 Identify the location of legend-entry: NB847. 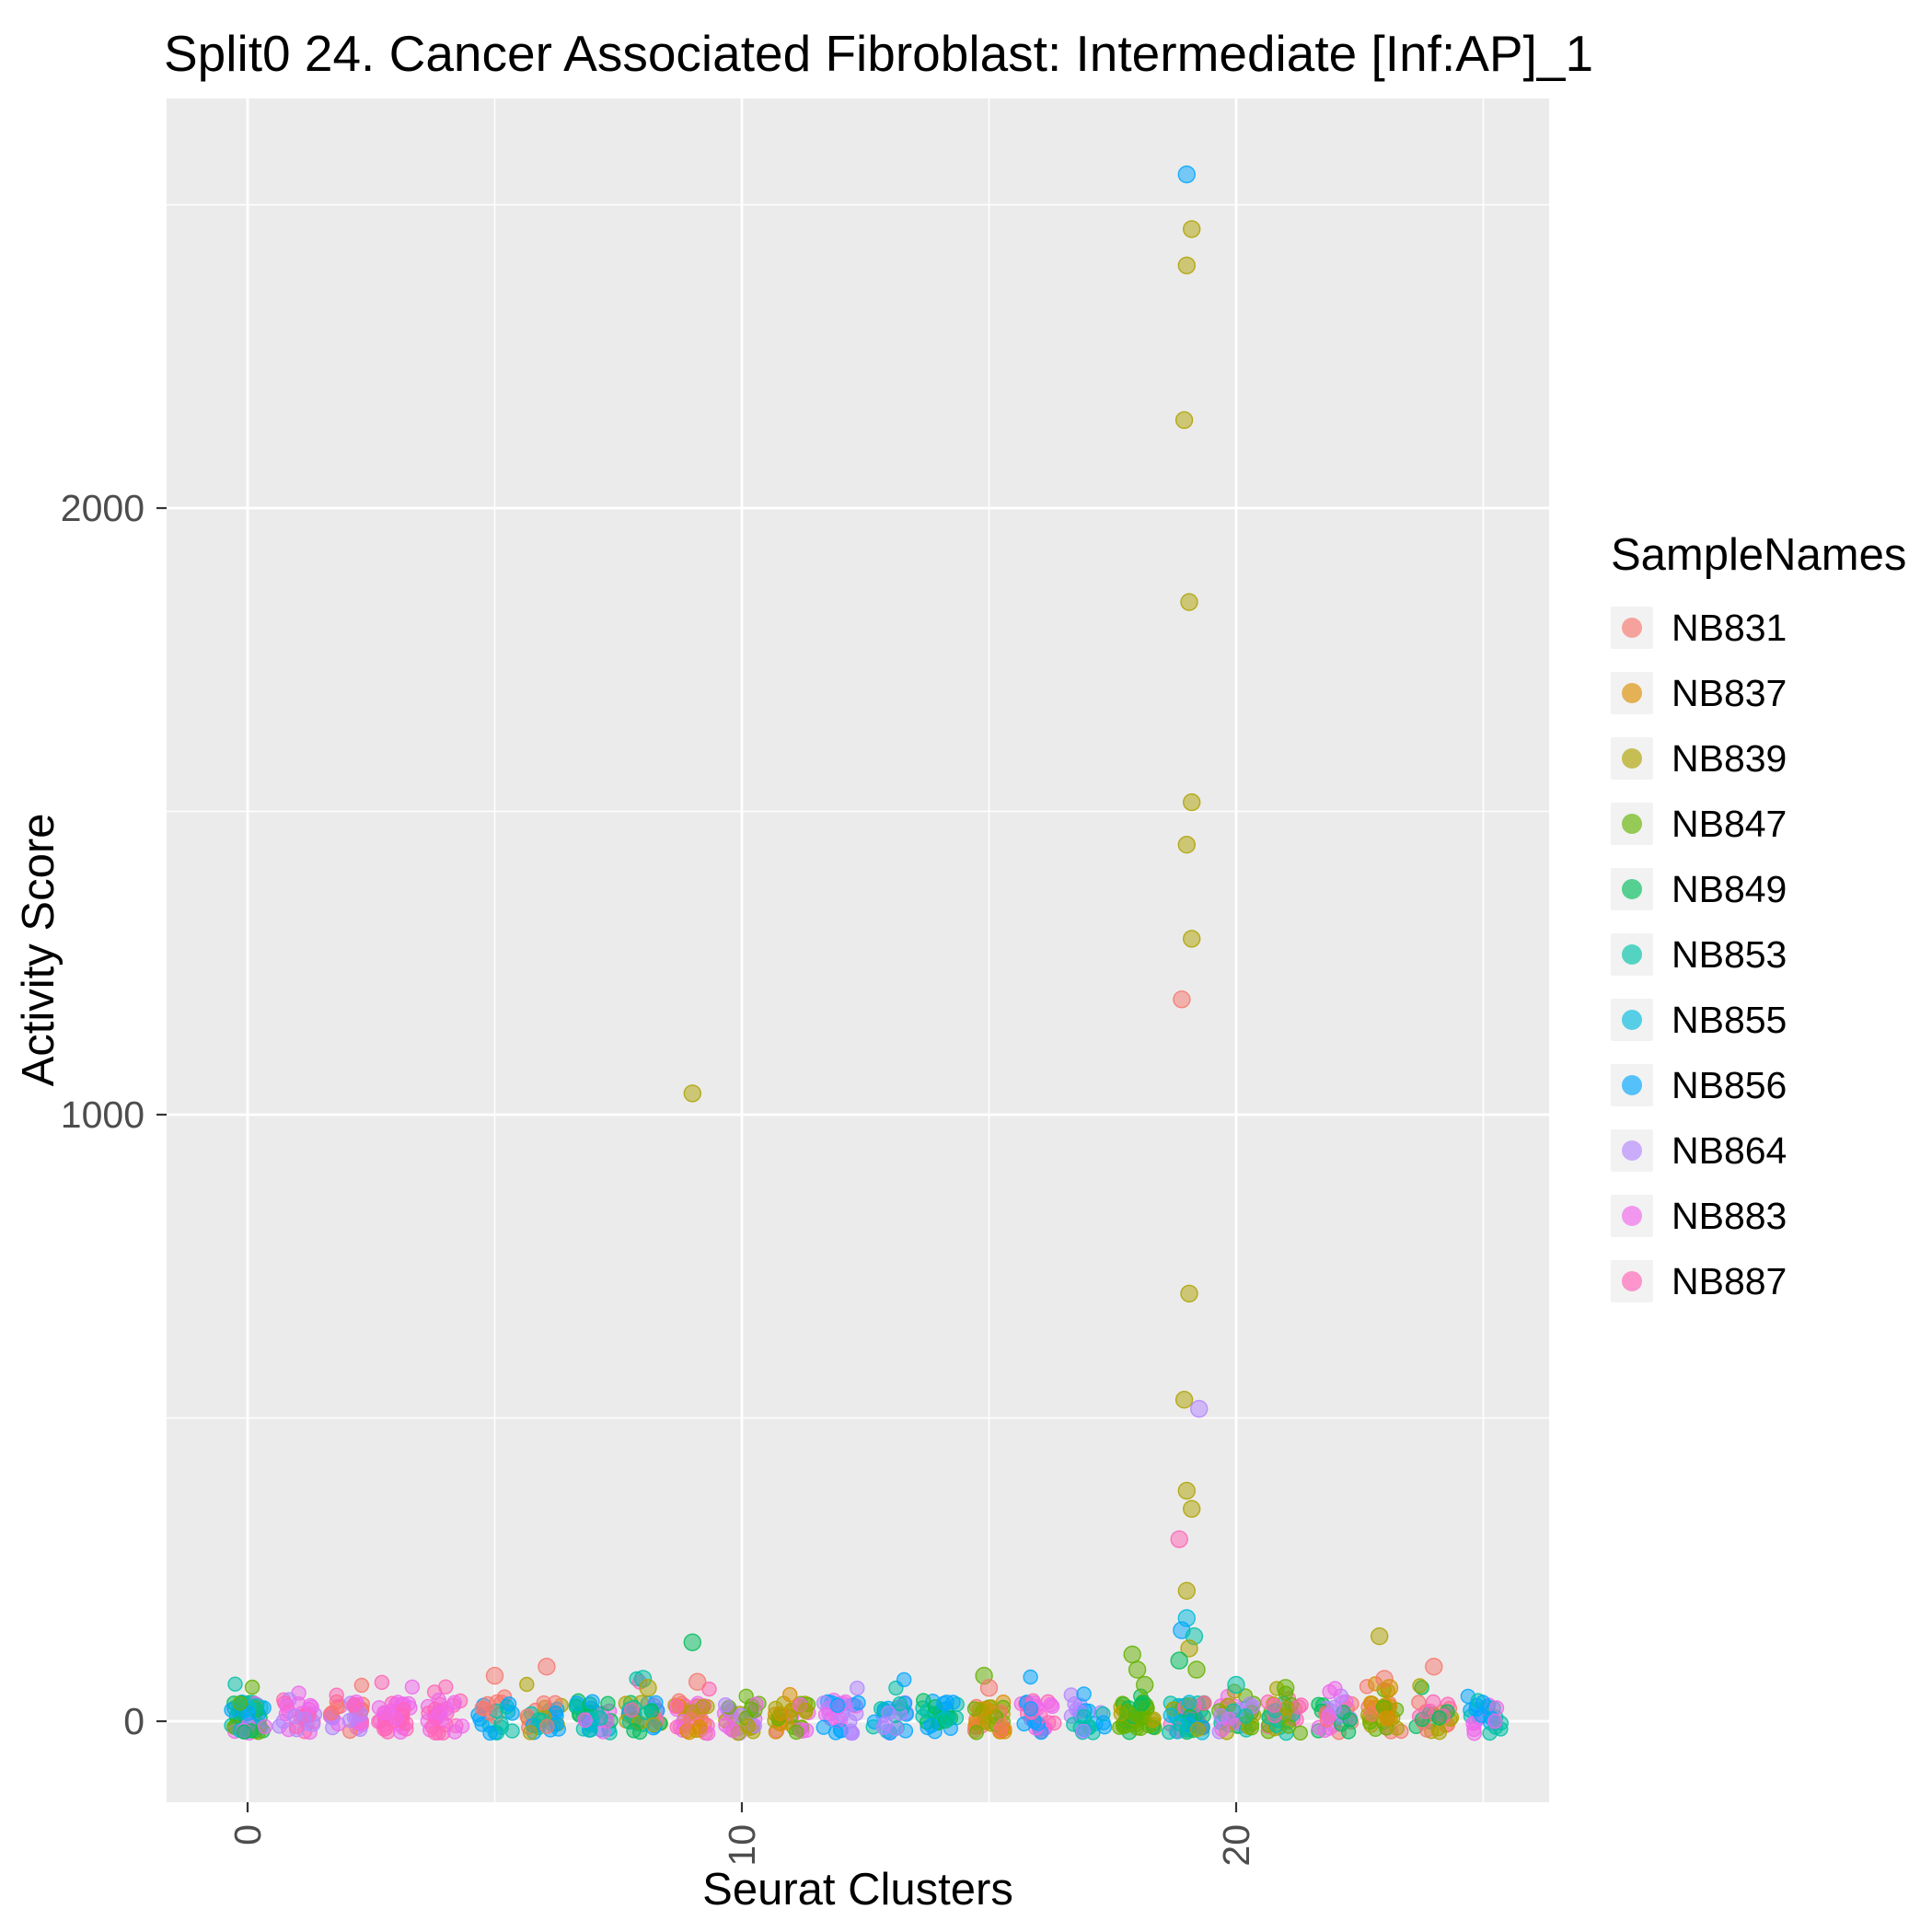
(1759, 824).